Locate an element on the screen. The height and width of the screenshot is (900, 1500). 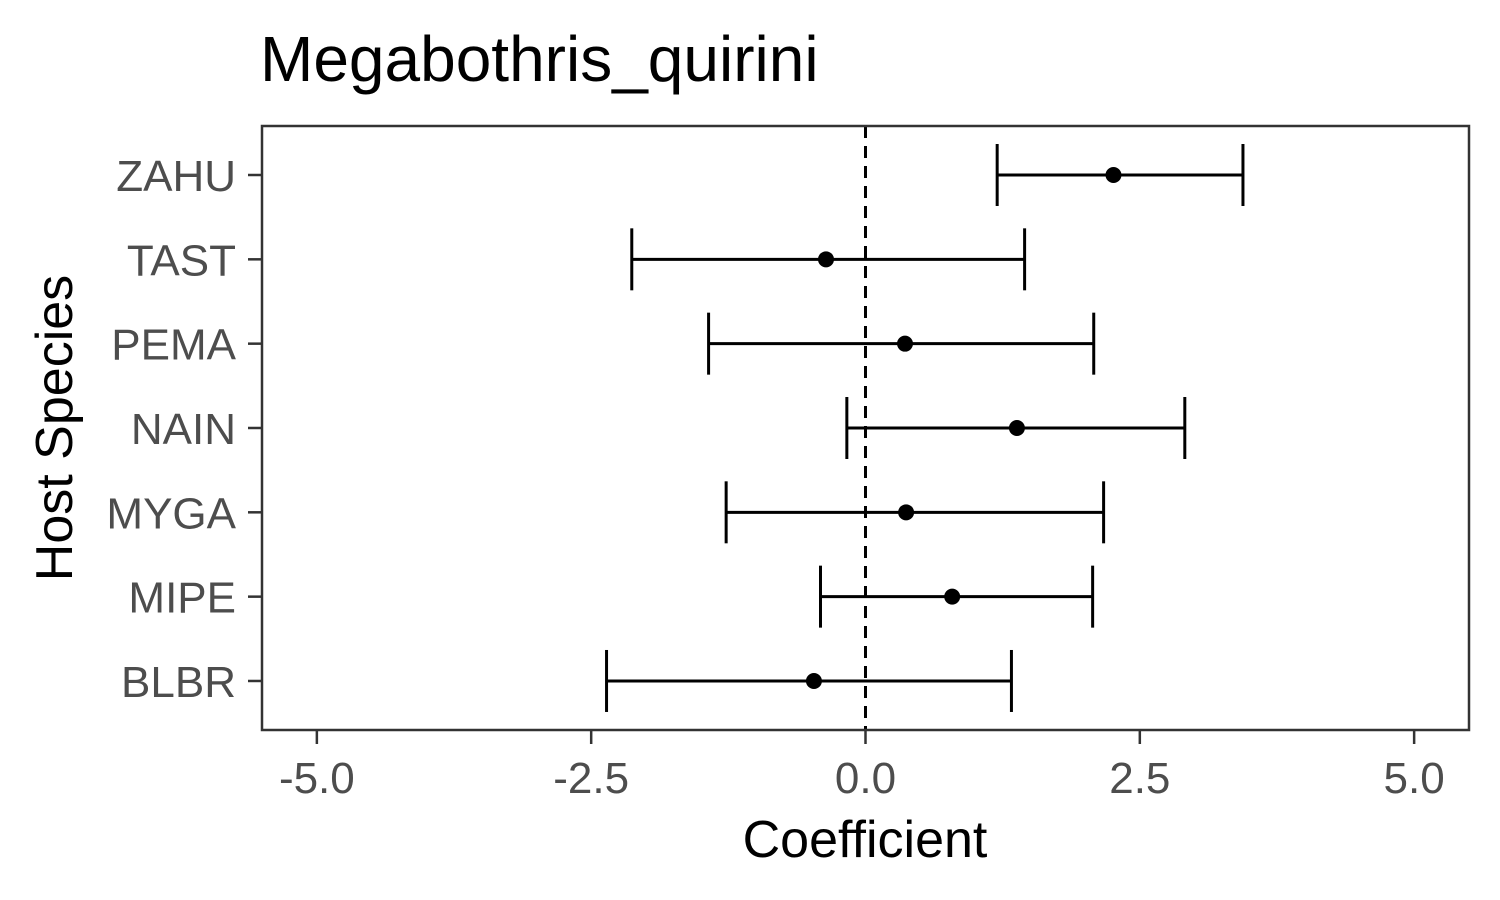
x-tick-label: -5.0 is located at coordinates (317, 778).